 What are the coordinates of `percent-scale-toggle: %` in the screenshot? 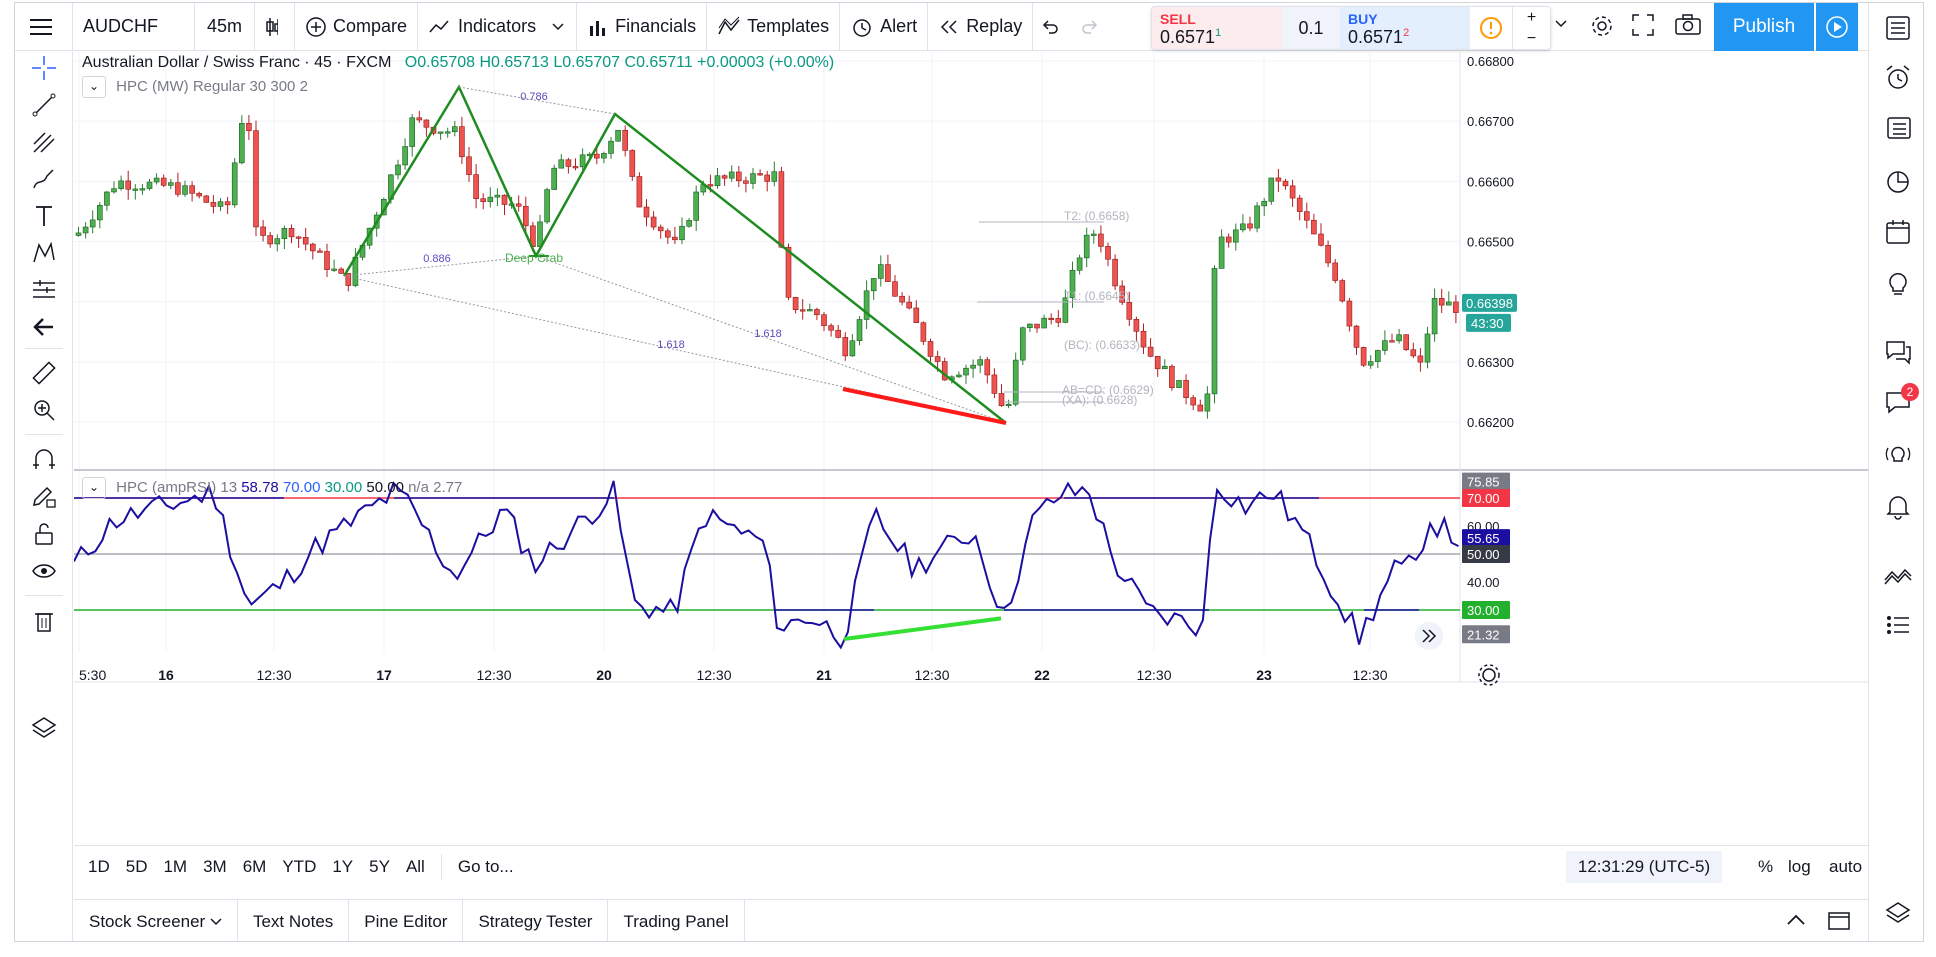 It's located at (1766, 866).